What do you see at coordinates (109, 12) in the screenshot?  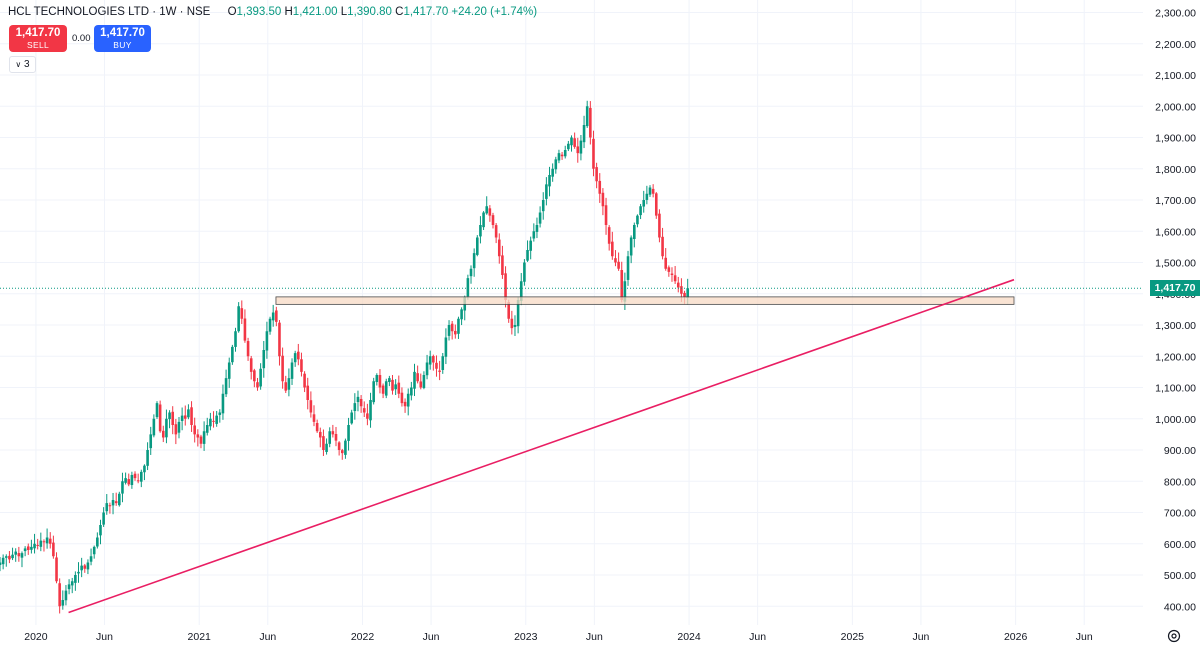 I see `symbol-title: HCL TECHNOLOGIES LTD · 1W · NSE` at bounding box center [109, 12].